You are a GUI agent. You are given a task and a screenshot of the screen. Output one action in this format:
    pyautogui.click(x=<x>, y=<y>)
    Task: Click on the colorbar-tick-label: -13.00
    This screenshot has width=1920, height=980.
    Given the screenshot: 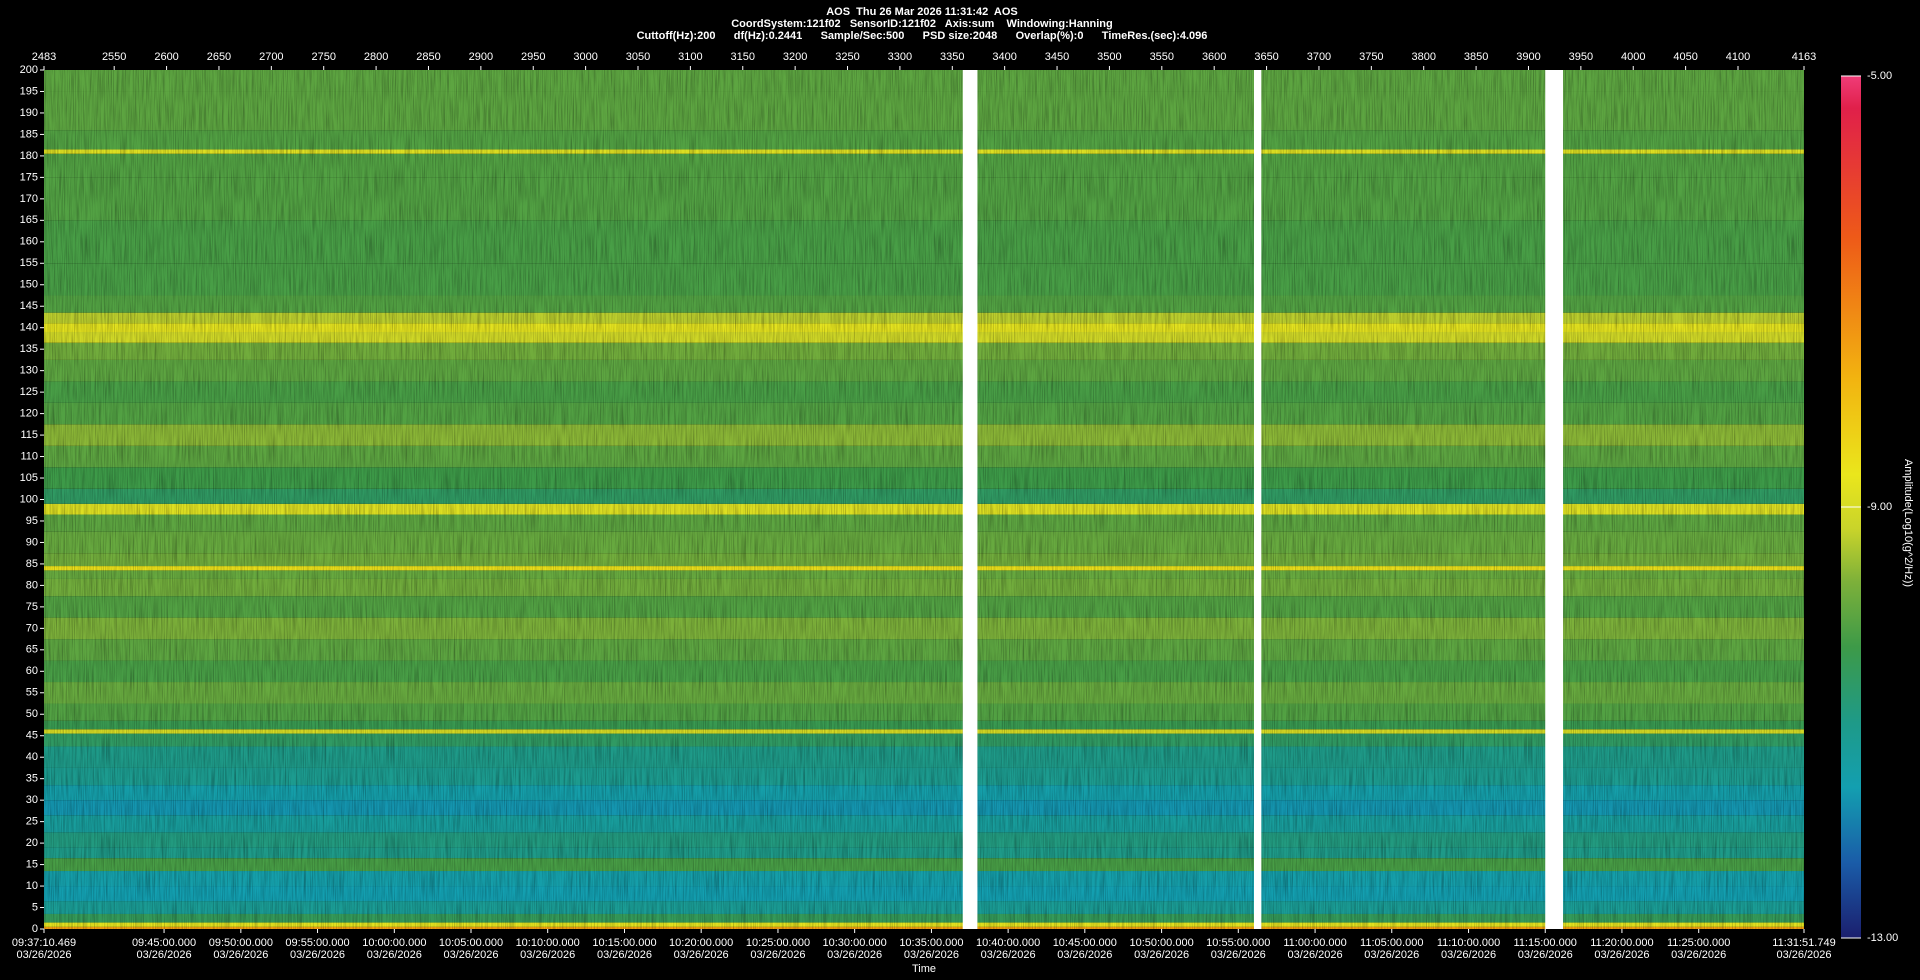 What is the action you would take?
    pyautogui.click(x=1882, y=938)
    